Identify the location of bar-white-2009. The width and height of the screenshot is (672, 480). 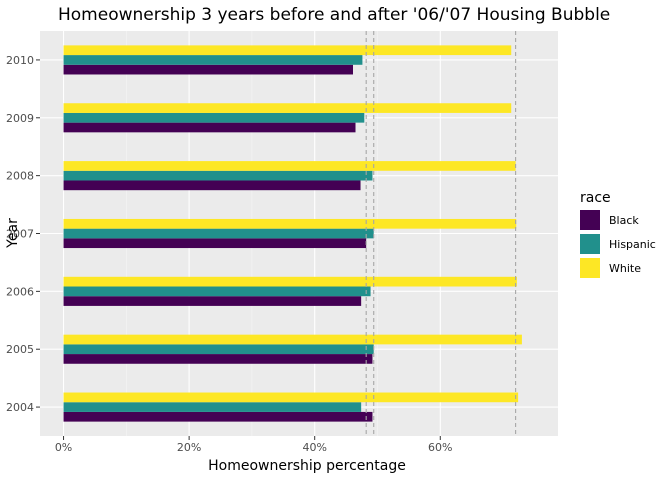
(287, 108).